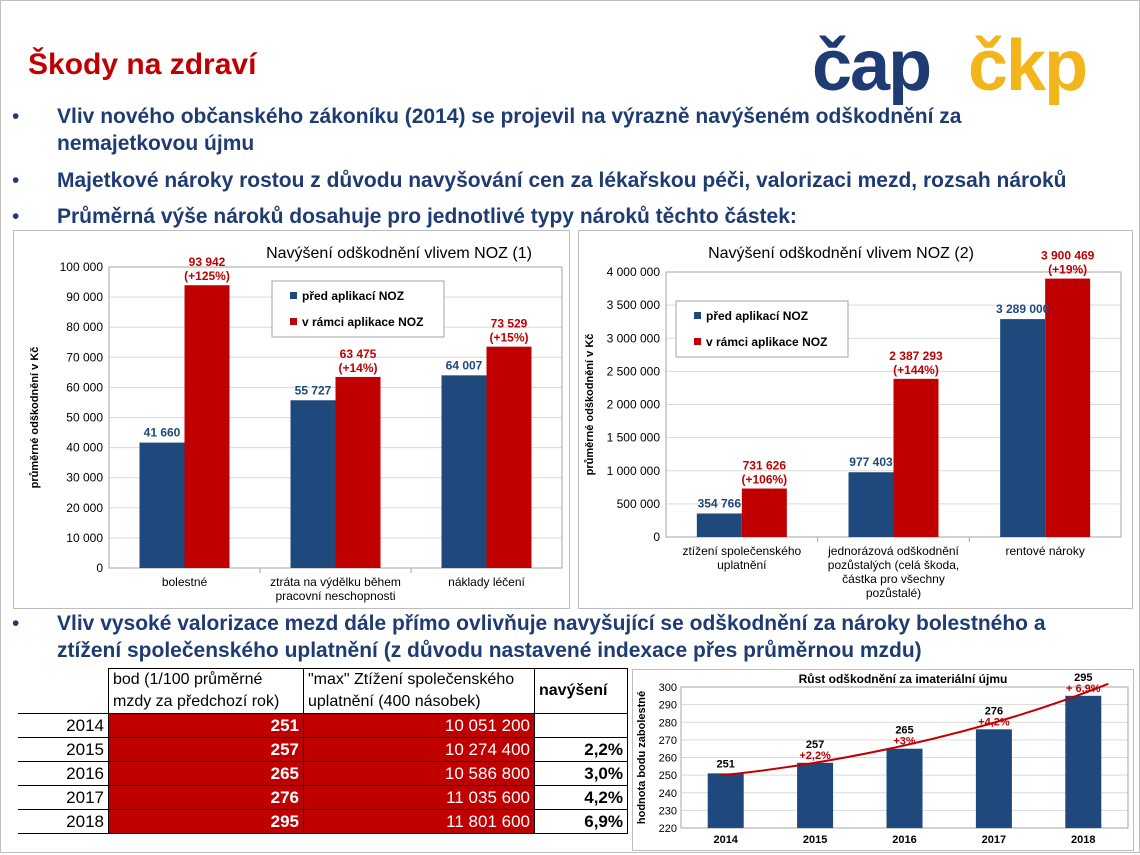 The image size is (1140, 855). Describe the element at coordinates (916, 370) in the screenshot. I see `data-label-increase: (+144%)` at that location.